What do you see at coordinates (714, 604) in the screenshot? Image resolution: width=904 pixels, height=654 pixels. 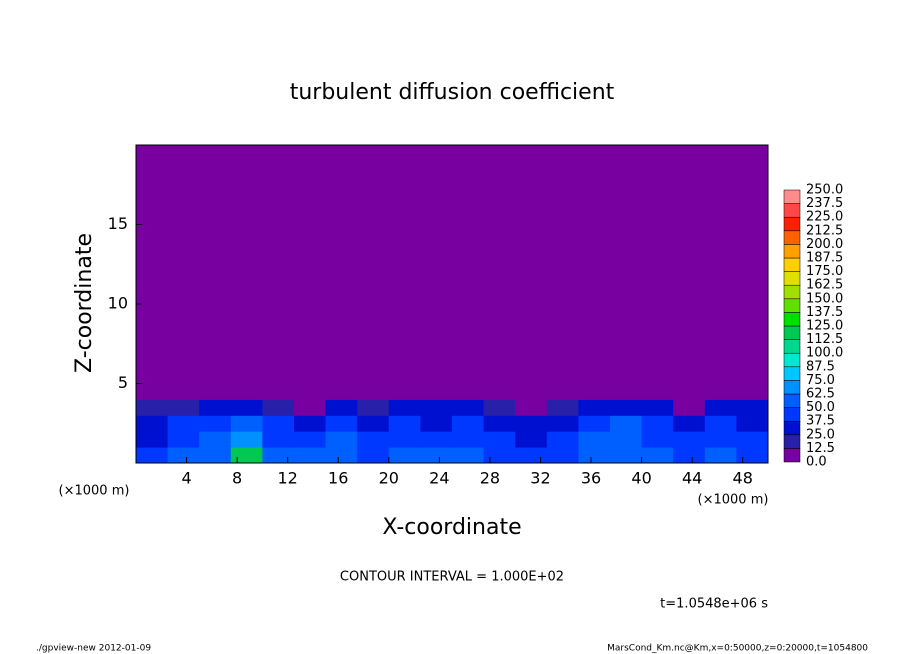 I see `time-label: t=1.0548e+06 s` at bounding box center [714, 604].